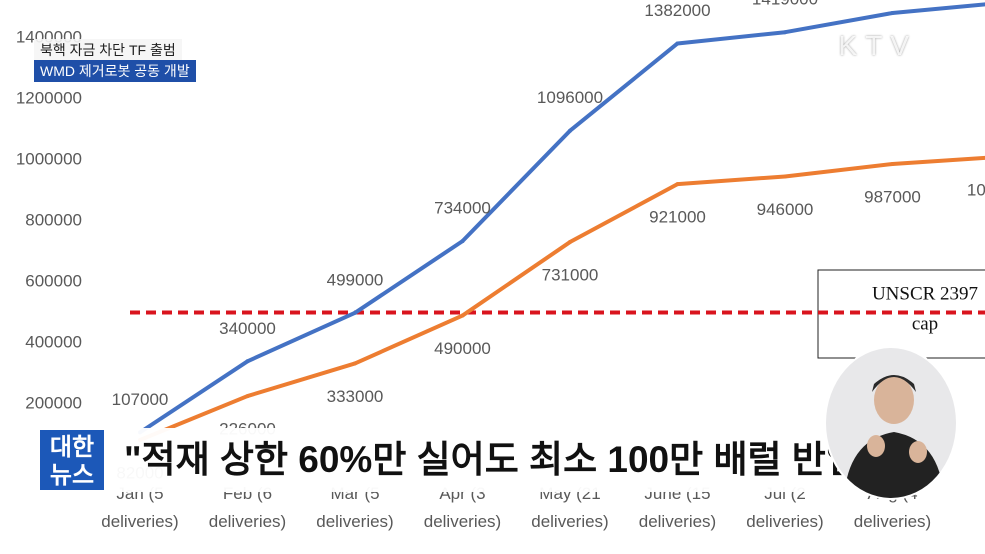  What do you see at coordinates (53, 402) in the screenshot?
I see `y-tick-label: 200000` at bounding box center [53, 402].